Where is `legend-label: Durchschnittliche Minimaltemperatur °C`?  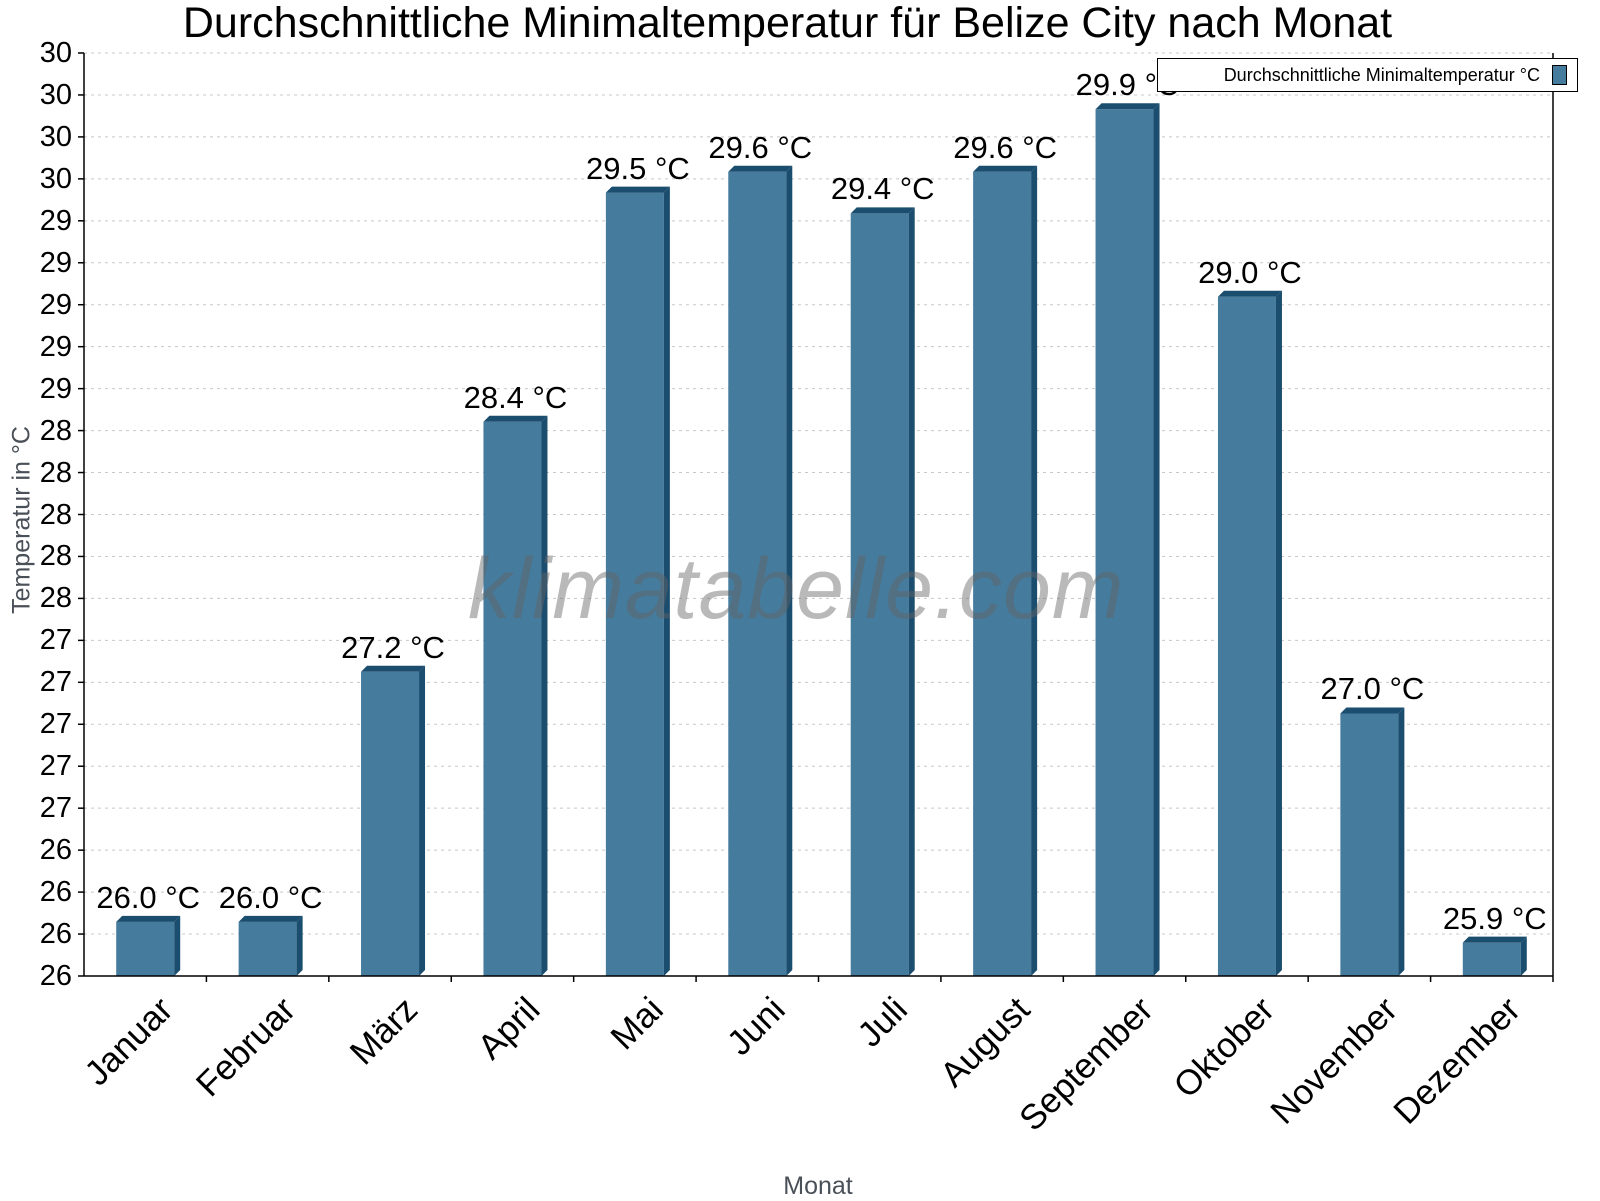
legend-label: Durchschnittliche Minimaltemperatur °C is located at coordinates (1381, 74).